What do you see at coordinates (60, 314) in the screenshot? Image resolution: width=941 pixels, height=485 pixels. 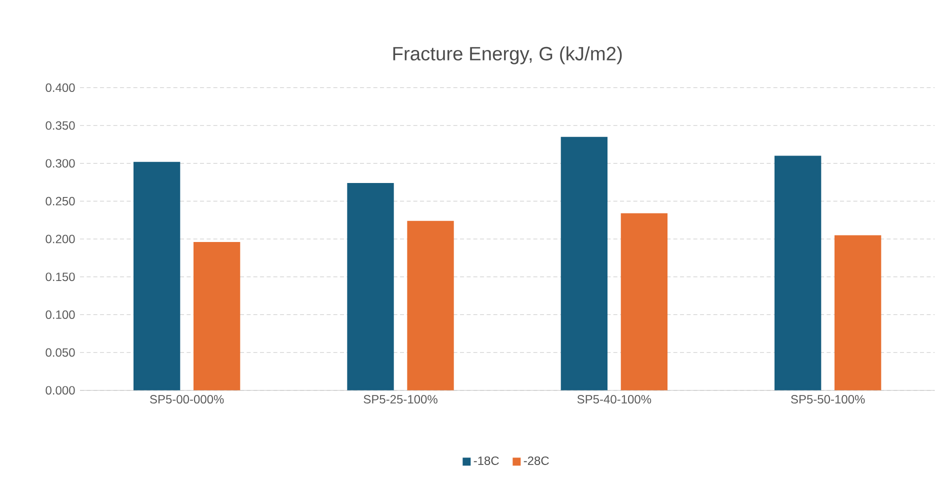 I see `y-tick-label: 0.100` at bounding box center [60, 314].